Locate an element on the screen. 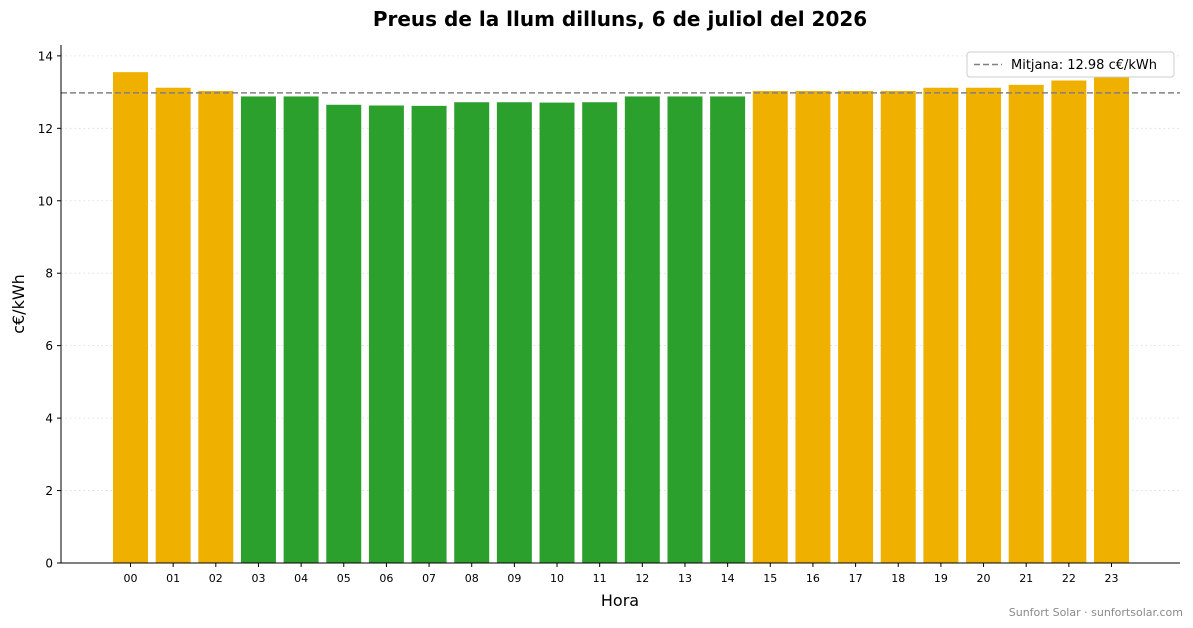  legend-box is located at coordinates (1070, 64).